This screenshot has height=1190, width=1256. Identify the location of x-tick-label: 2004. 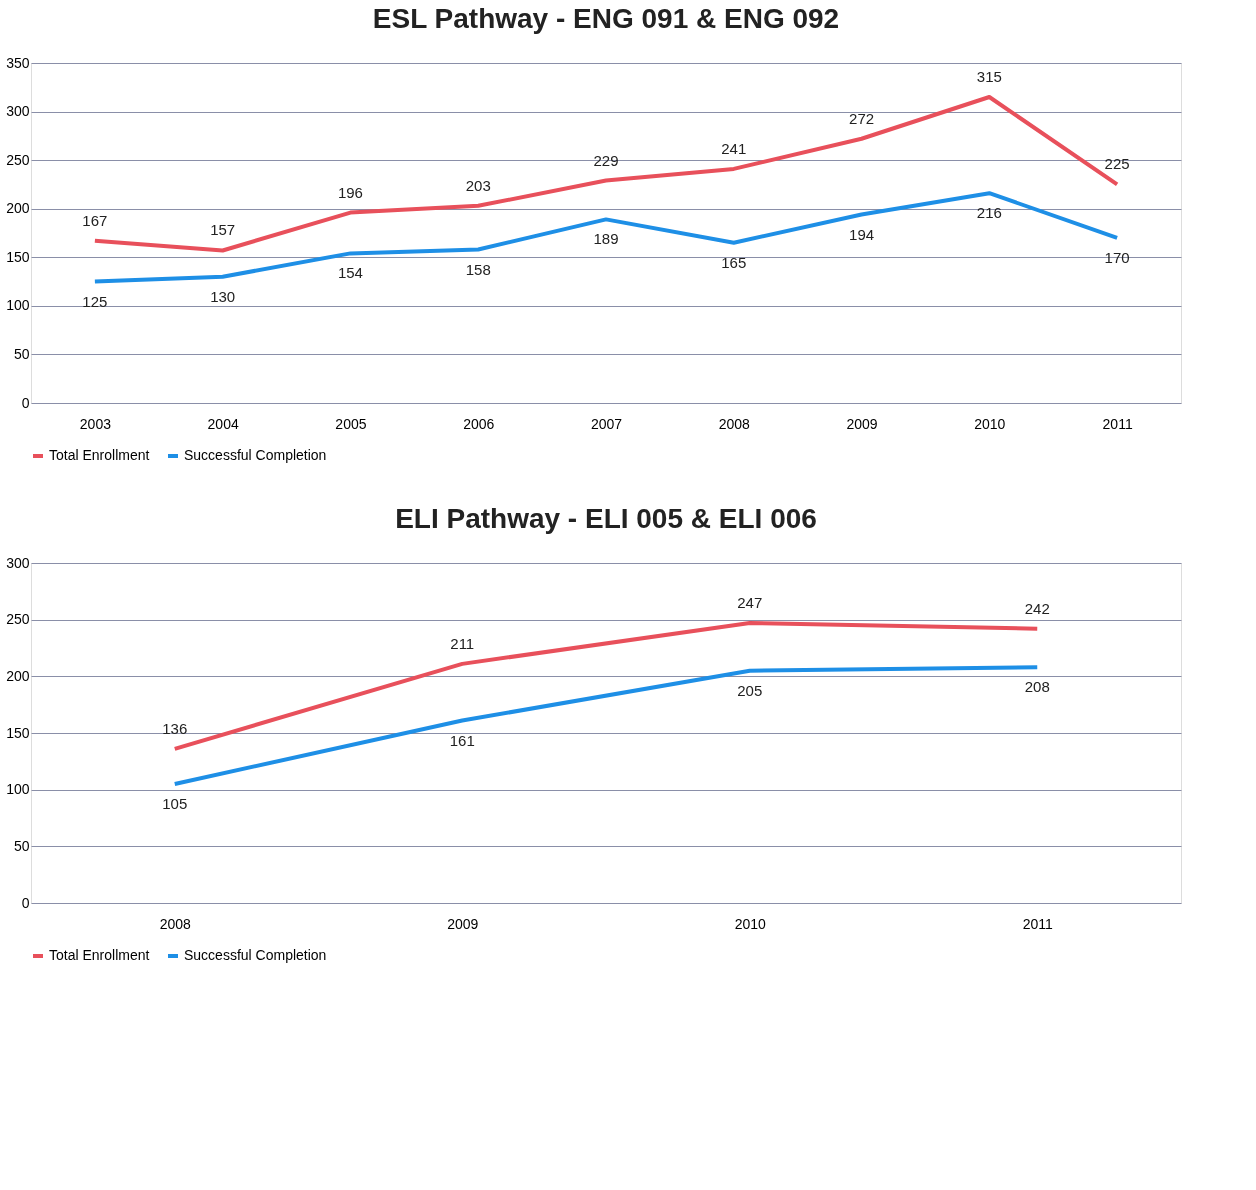
(223, 423).